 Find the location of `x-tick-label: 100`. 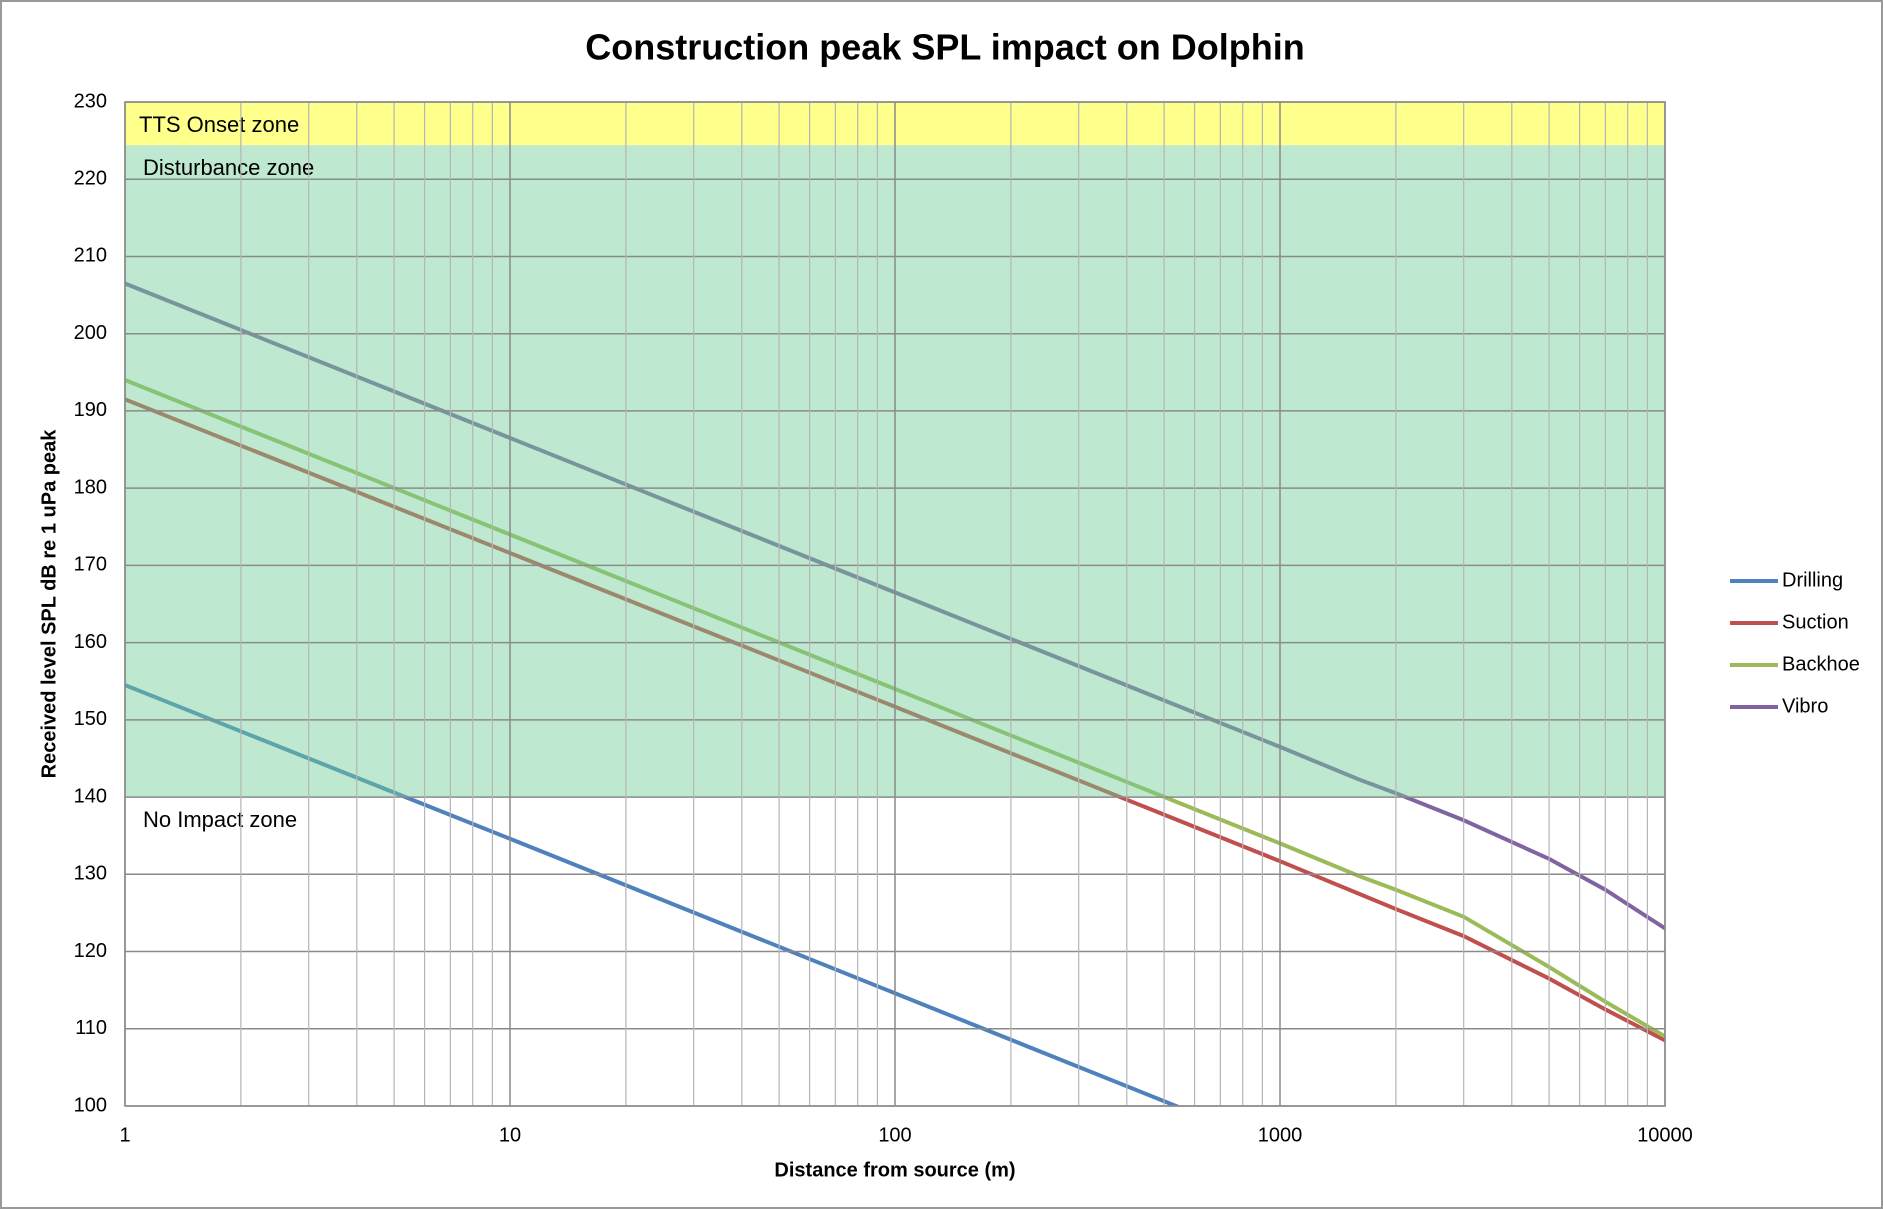

x-tick-label: 100 is located at coordinates (894, 1135).